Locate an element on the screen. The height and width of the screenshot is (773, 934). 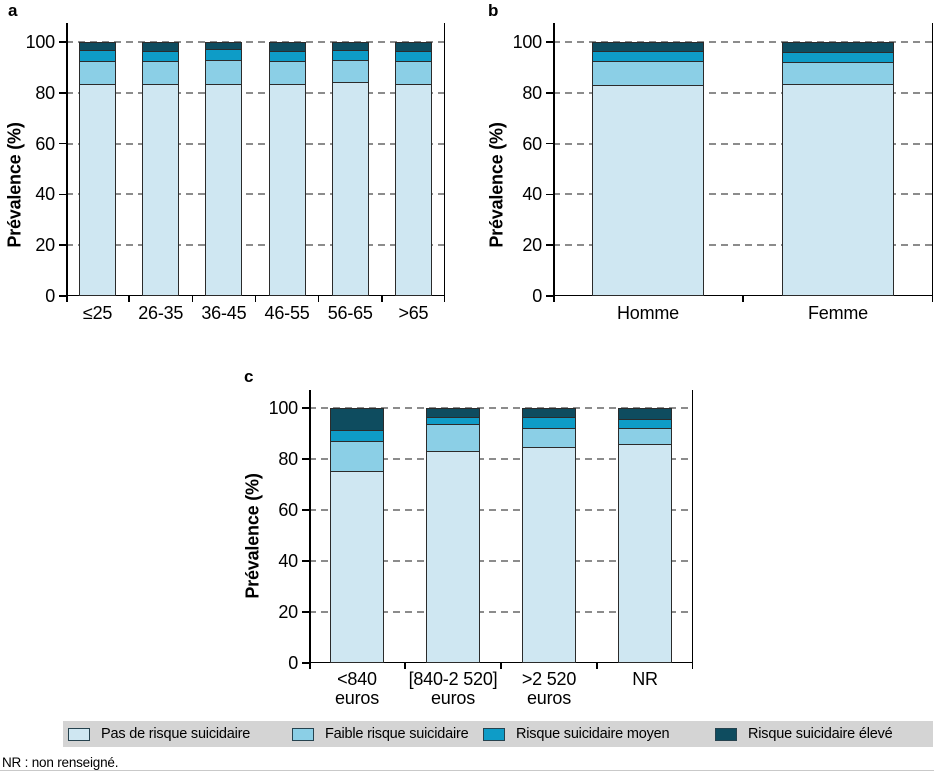
legend-item-medium-risk: Risque suicidaire moyen is located at coordinates (576, 734).